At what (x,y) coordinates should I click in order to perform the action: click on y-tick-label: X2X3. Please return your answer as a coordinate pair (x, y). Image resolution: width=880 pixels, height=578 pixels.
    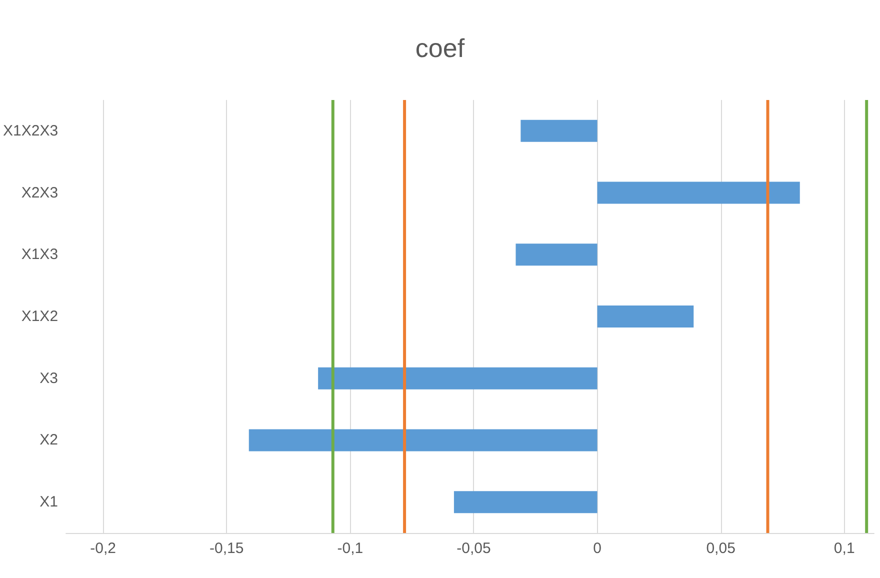
    Looking at the image, I should click on (39, 193).